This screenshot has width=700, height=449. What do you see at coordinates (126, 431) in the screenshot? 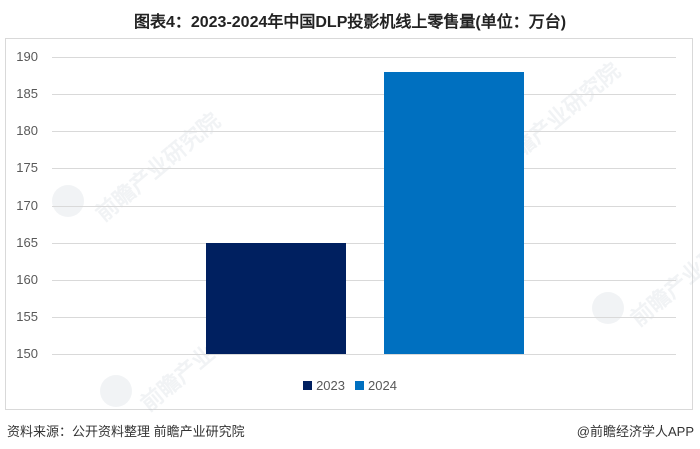
I see `source-note: 资料来源：公开资料整理 前瞻产业研究院` at bounding box center [126, 431].